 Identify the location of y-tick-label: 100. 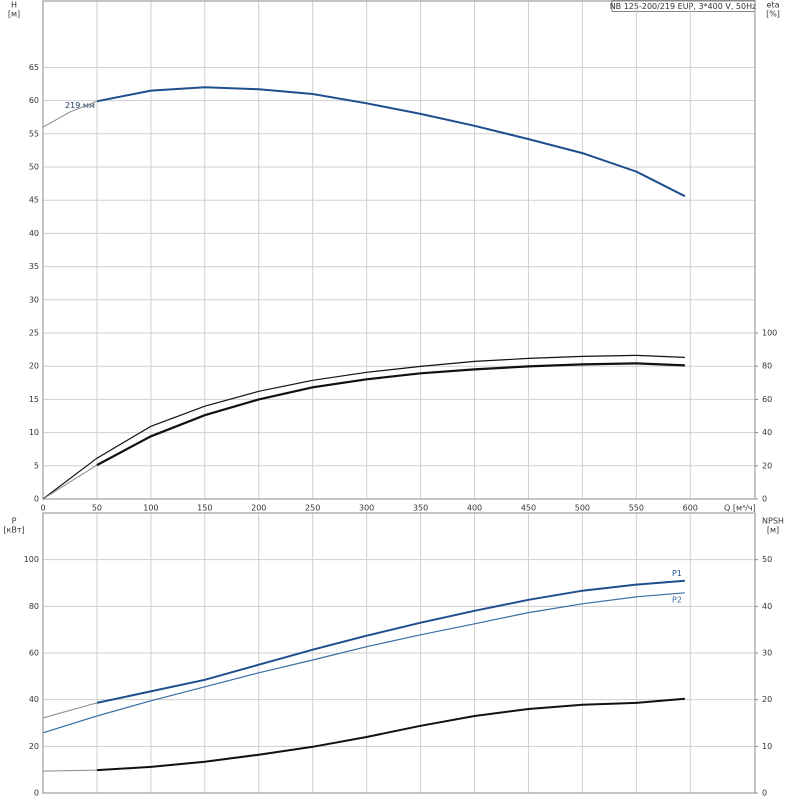
(31, 559).